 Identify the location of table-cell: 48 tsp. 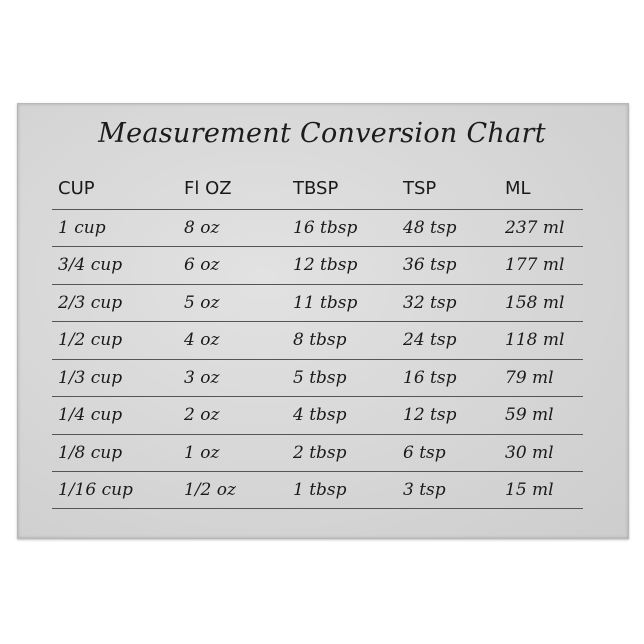
(430, 228).